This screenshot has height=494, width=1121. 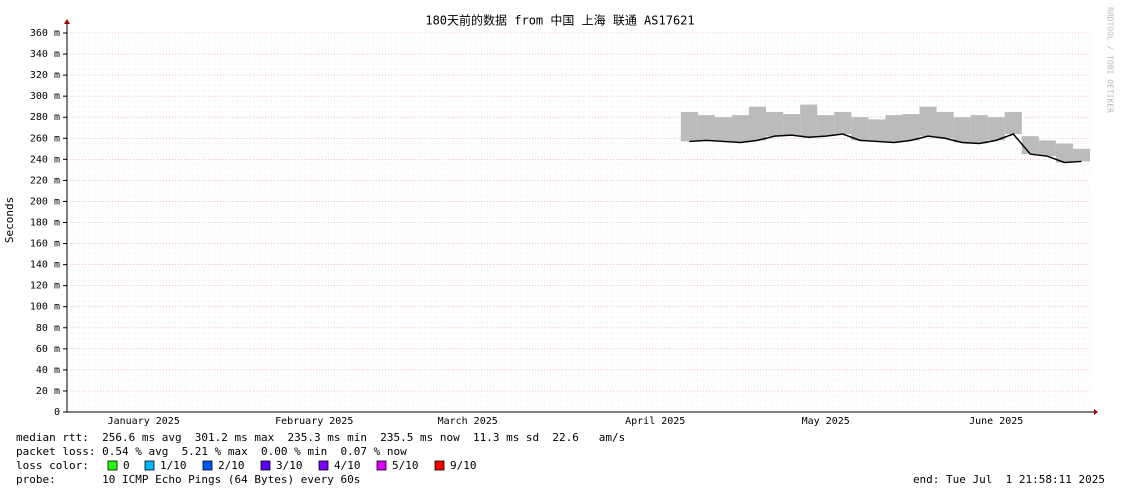 I want to click on x-tick-label: February 2025, so click(x=314, y=421).